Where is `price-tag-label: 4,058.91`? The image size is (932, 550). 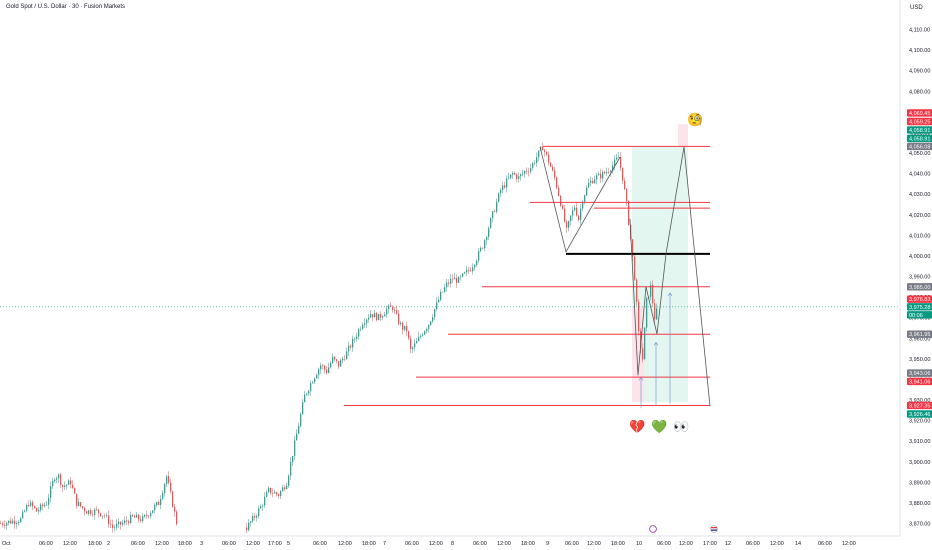 price-tag-label: 4,058.91 is located at coordinates (919, 139).